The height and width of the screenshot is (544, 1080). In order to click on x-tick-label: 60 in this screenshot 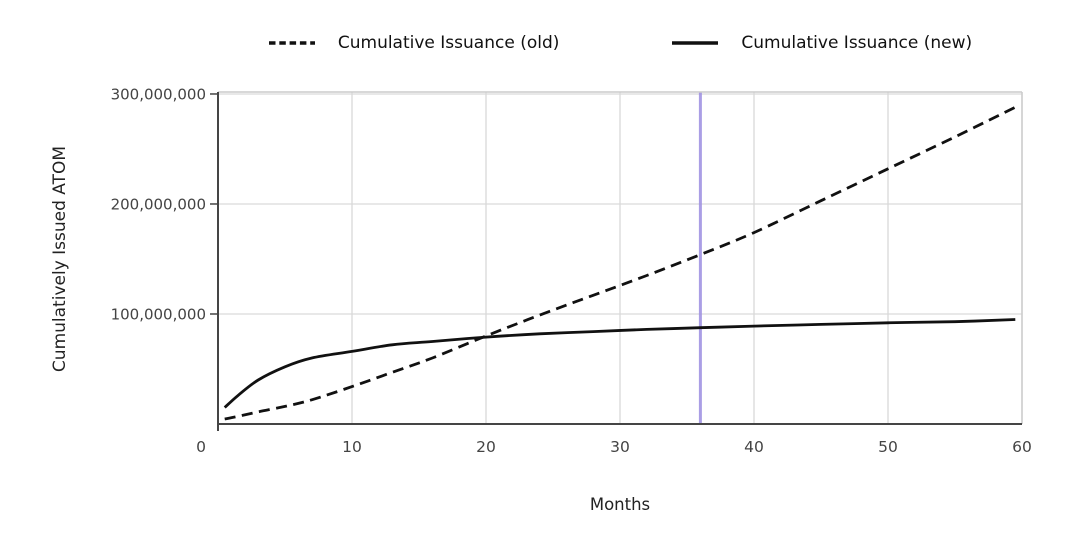, I will do `click(1022, 447)`.